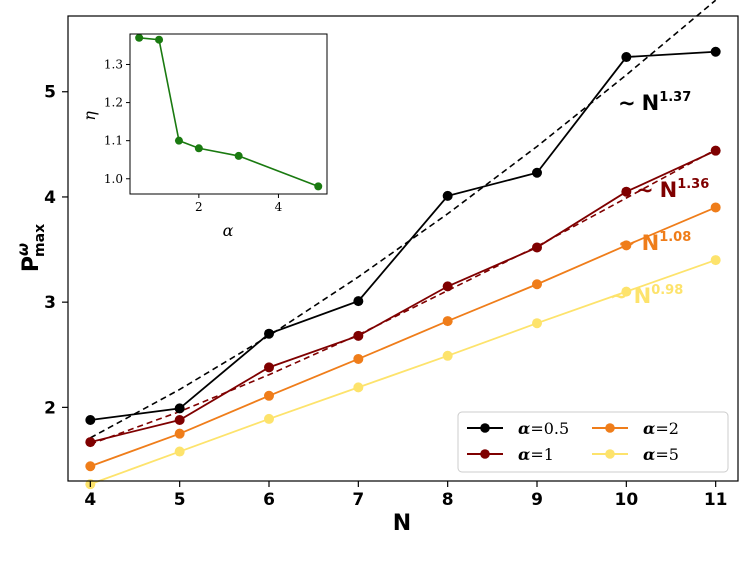 This screenshot has height=561, width=747. I want to click on y-tick-label: 4, so click(50, 198).